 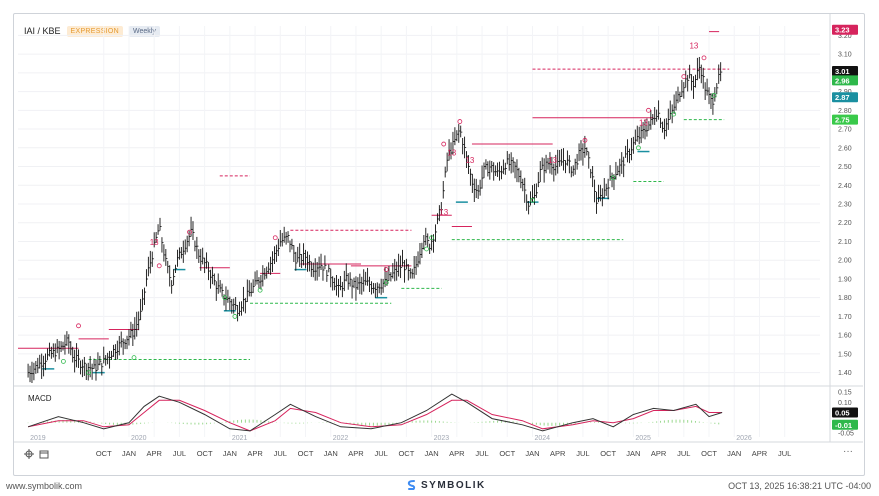 What do you see at coordinates (845, 403) in the screenshot?
I see `macd-tick-label: 0.10` at bounding box center [845, 403].